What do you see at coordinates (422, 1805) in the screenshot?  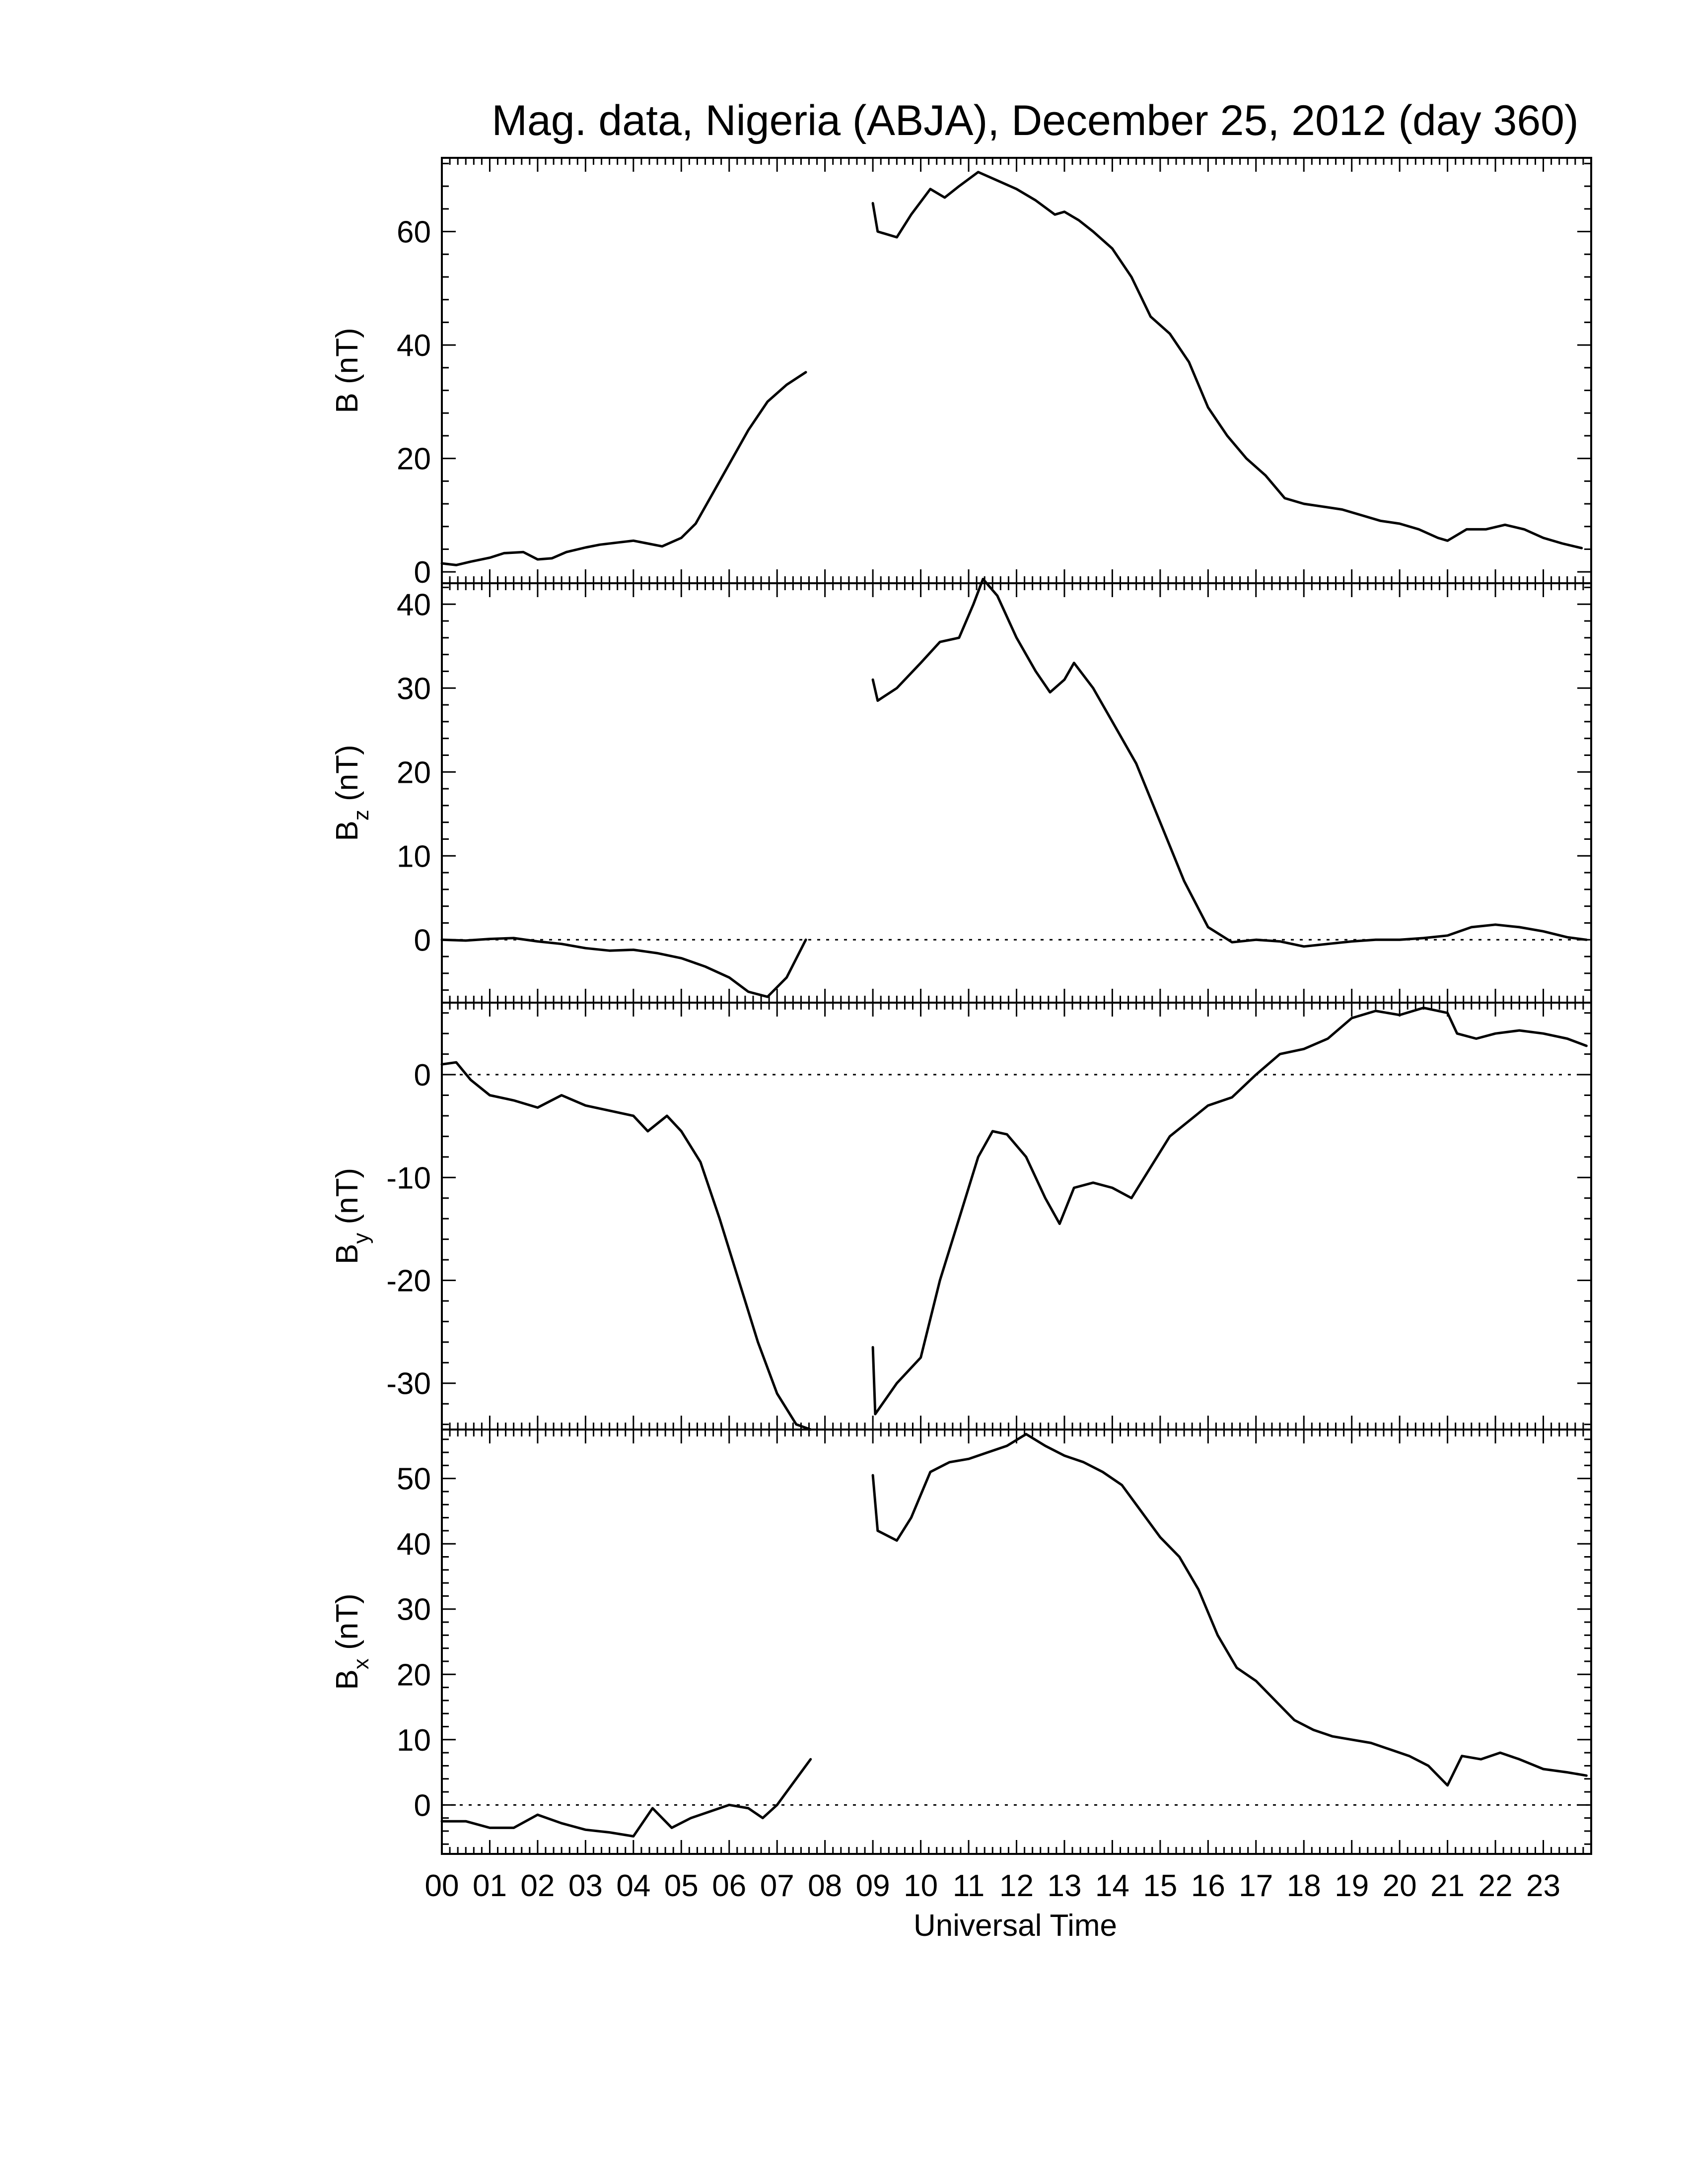 I see `y-tick-label-Bx-0: 0` at bounding box center [422, 1805].